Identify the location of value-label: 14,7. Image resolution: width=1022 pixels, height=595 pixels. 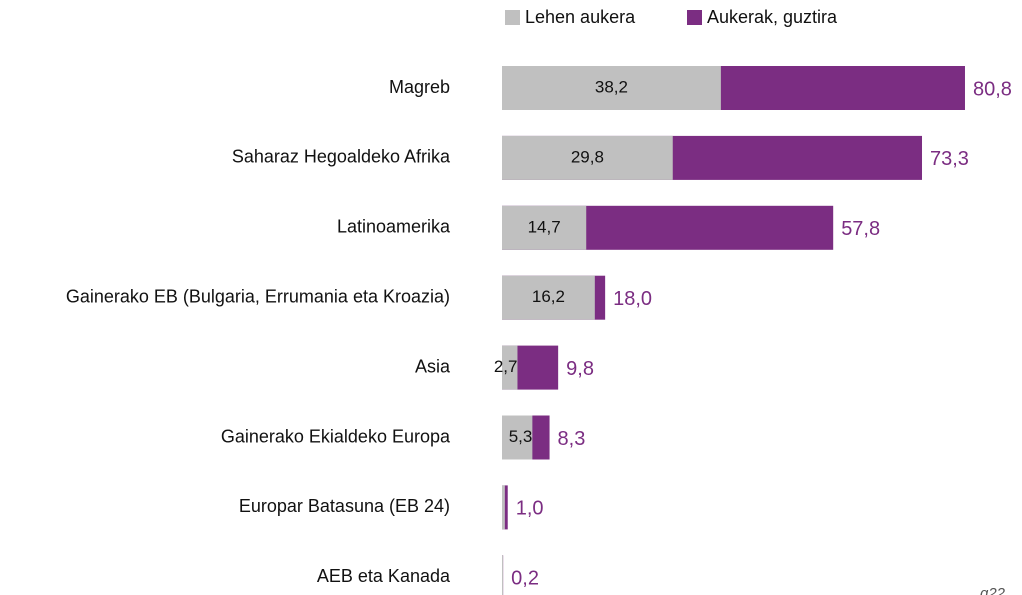
(544, 226).